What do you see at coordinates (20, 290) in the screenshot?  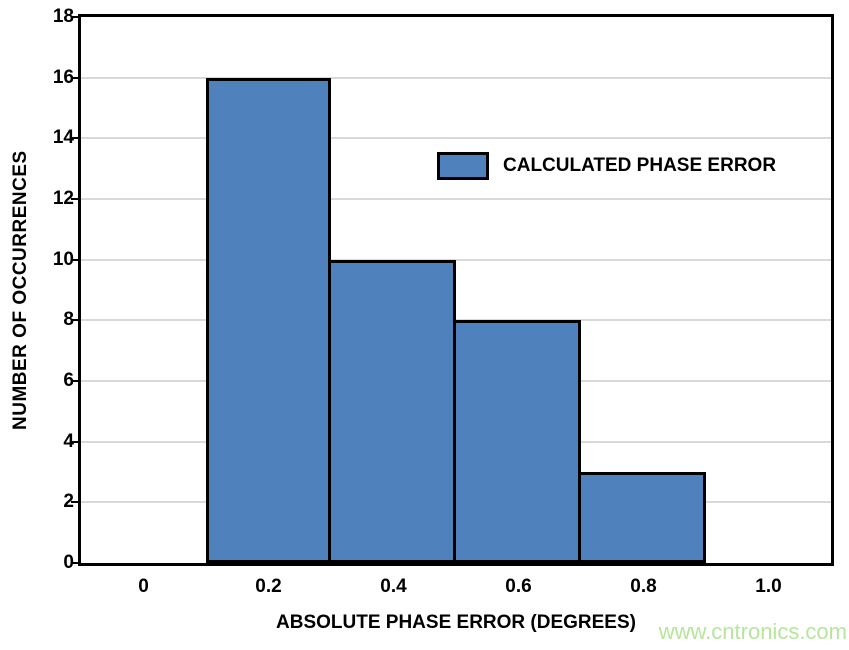 I see `y-axis-title: NUMBER OF OCCURRENCES` at bounding box center [20, 290].